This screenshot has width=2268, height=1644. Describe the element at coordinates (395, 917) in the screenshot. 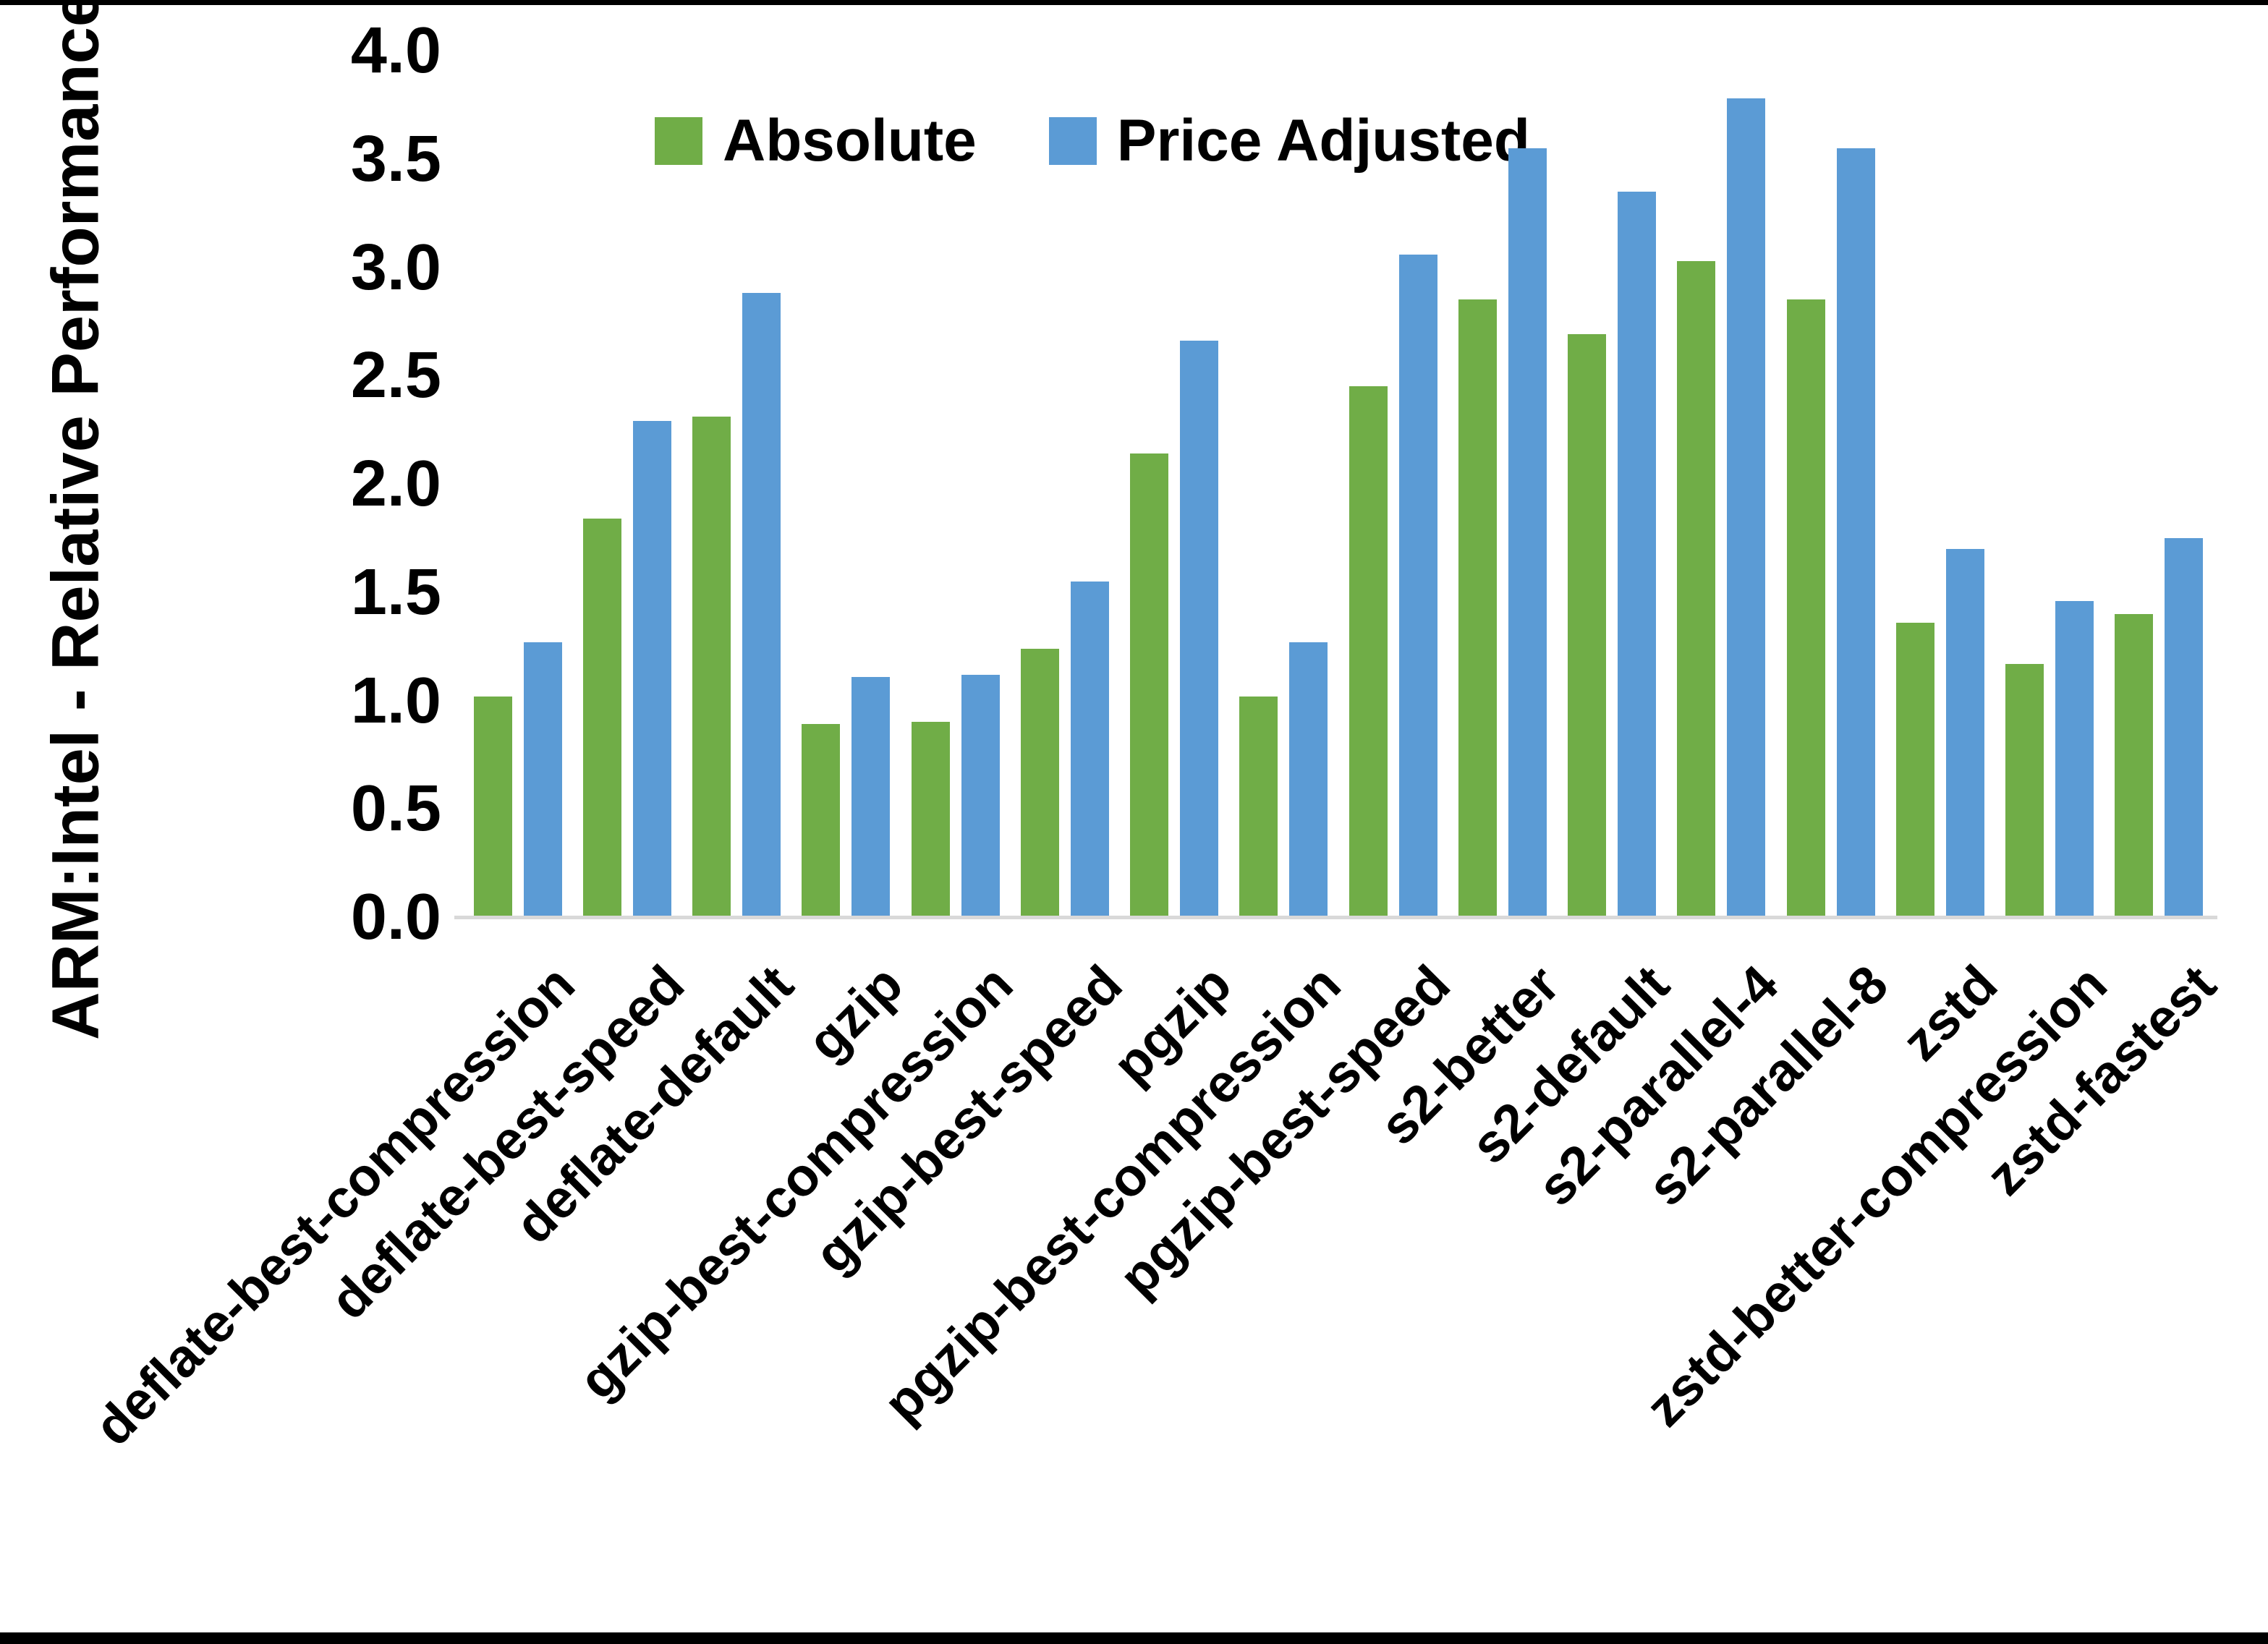

I see `y-tick-label-0.0: 0.0` at that location.